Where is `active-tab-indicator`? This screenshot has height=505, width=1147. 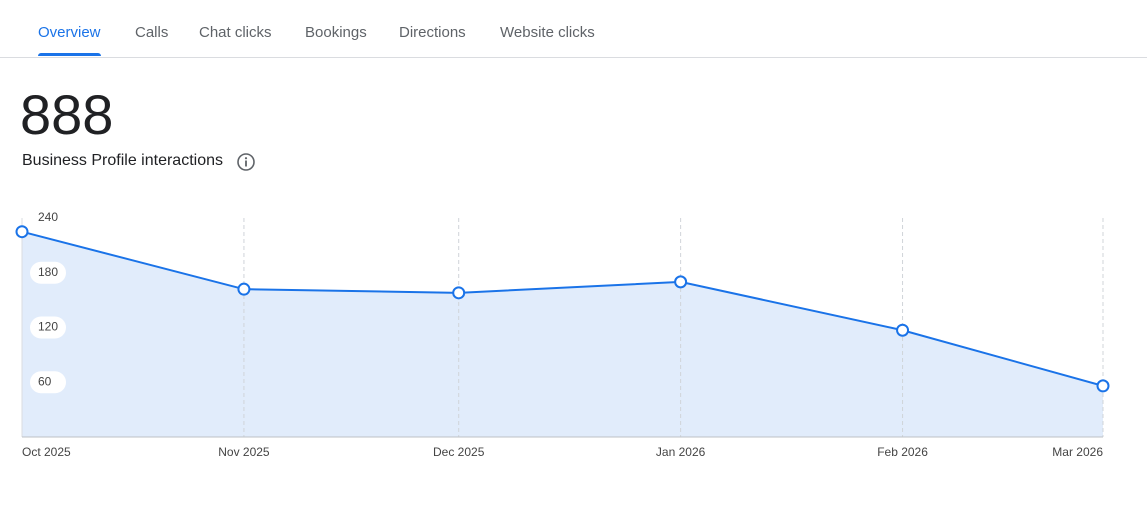 active-tab-indicator is located at coordinates (69, 54).